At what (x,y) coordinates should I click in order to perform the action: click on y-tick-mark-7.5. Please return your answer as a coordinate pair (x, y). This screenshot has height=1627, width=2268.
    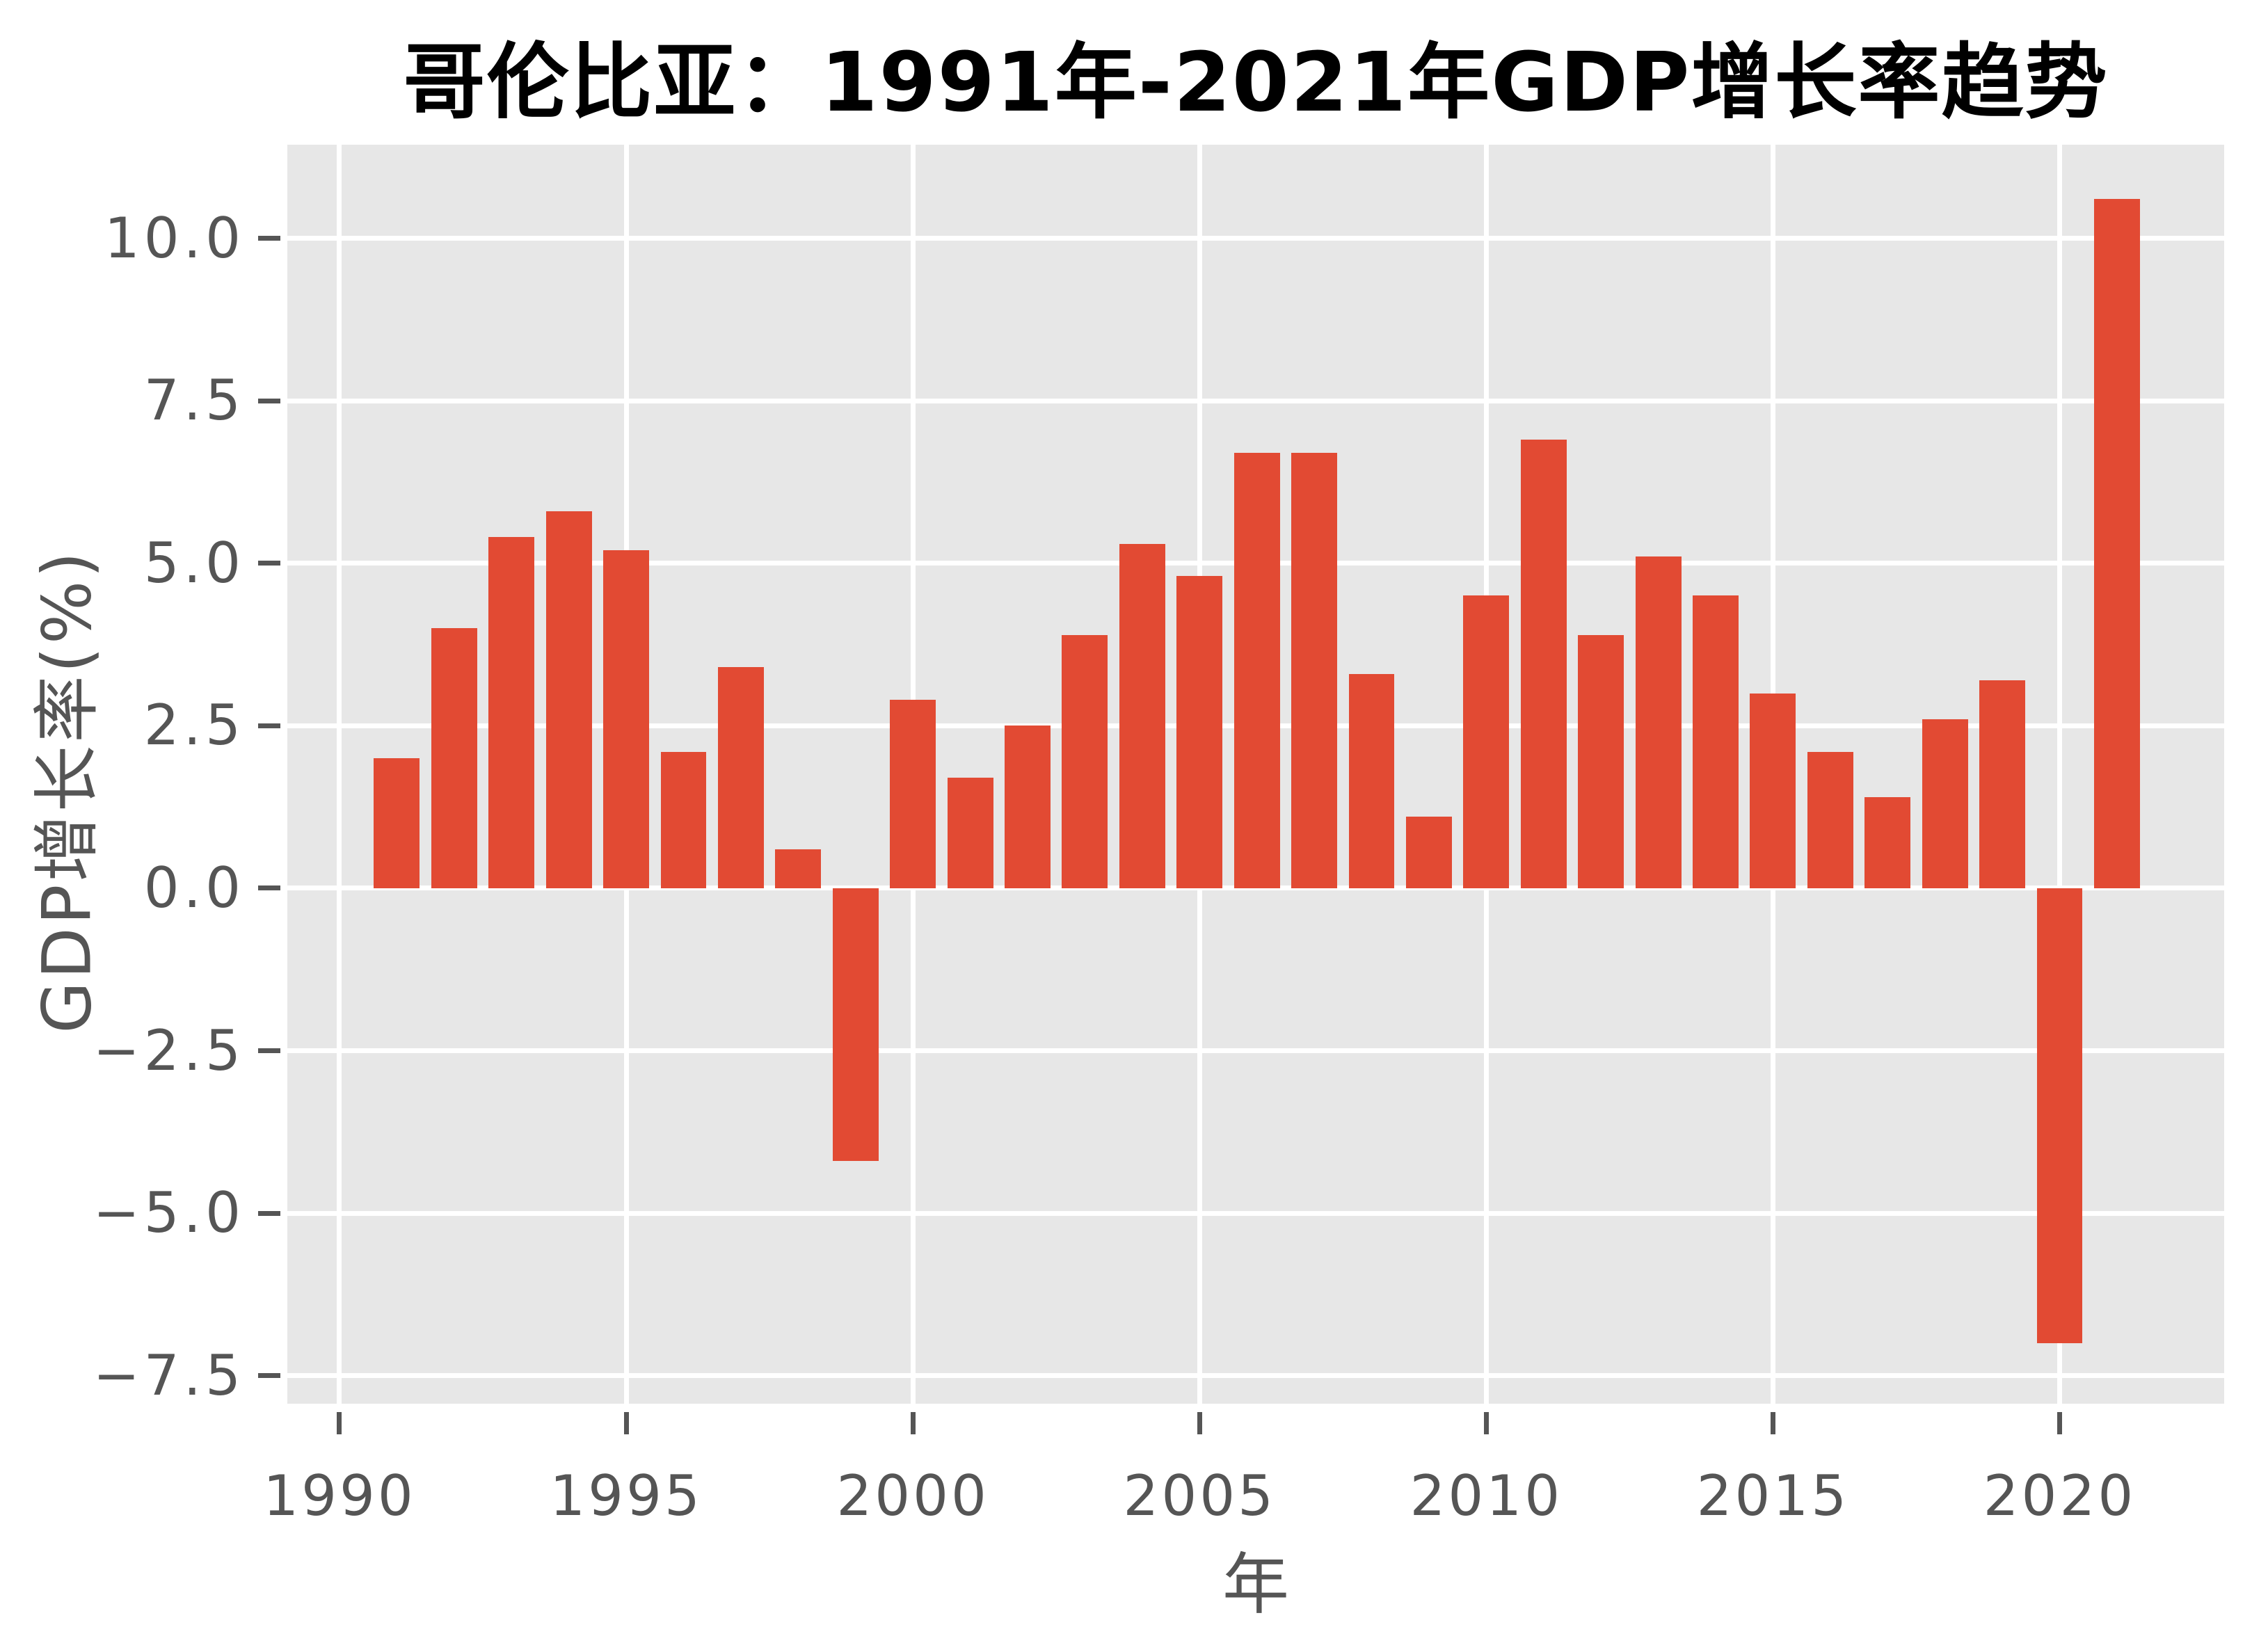
    Looking at the image, I should click on (269, 400).